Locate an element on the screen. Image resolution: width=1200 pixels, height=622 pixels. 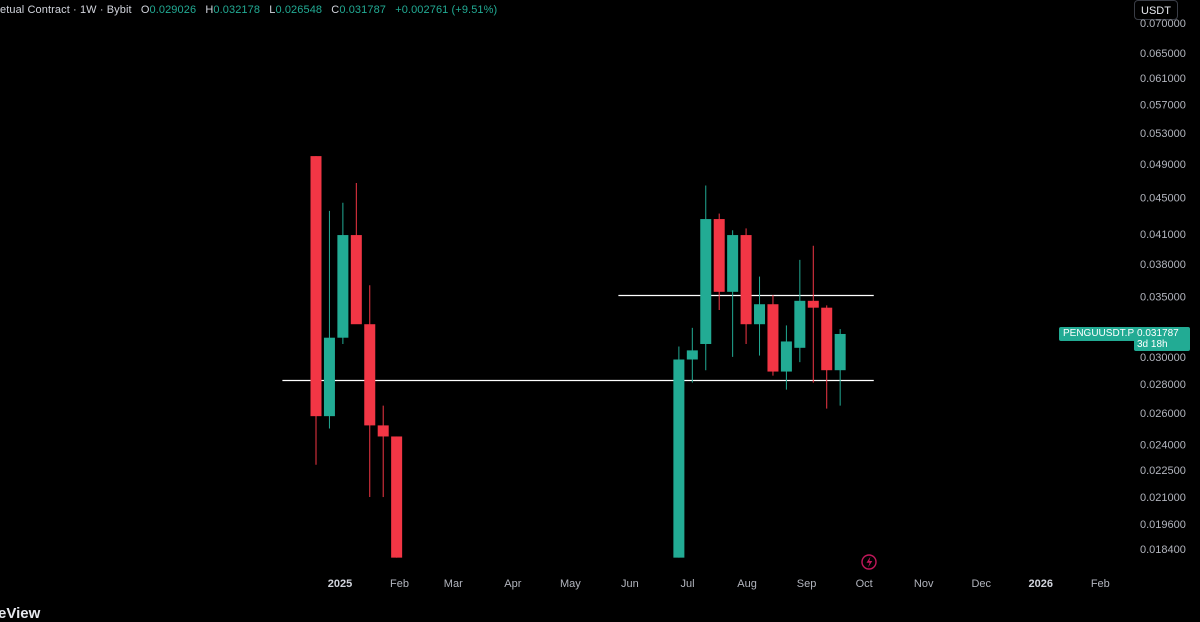
price-tick-label: 0.026000 is located at coordinates (1163, 414).